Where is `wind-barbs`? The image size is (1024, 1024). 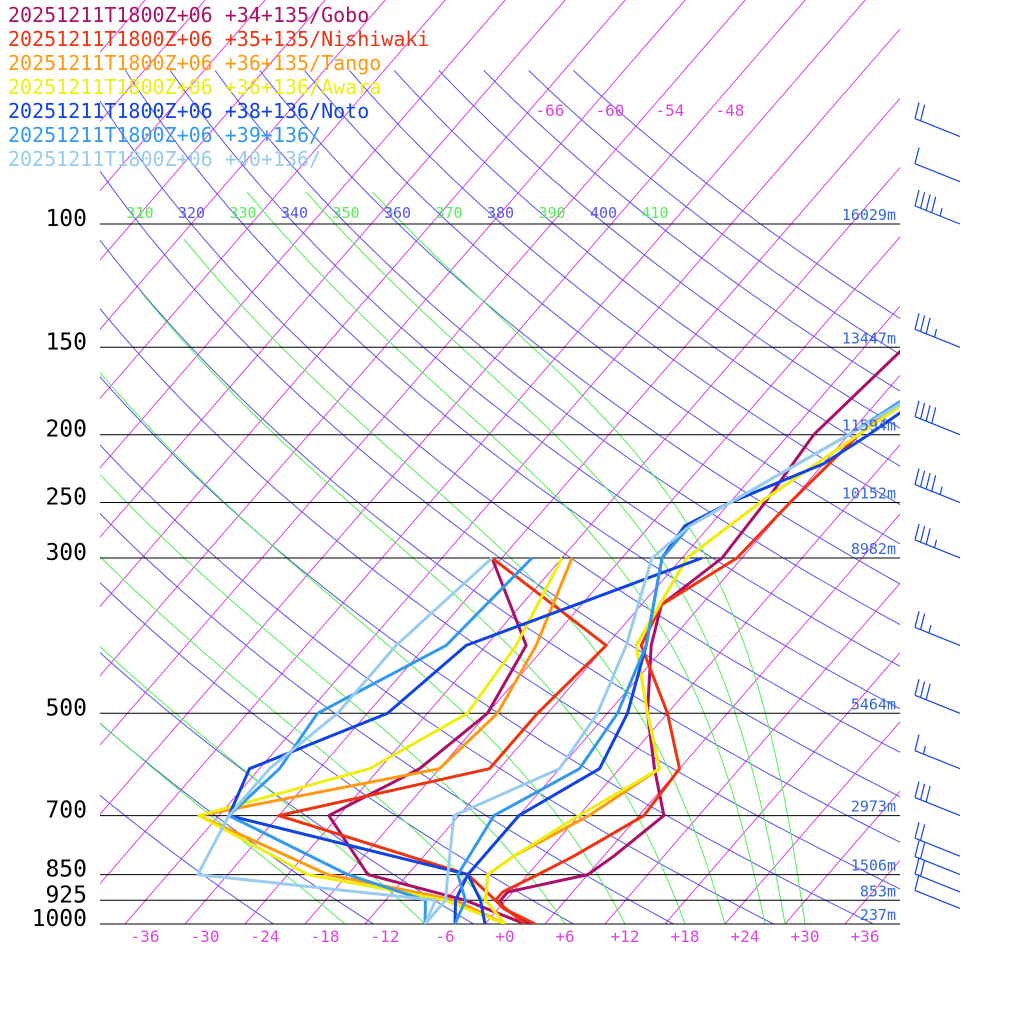 wind-barbs is located at coordinates (937, 505).